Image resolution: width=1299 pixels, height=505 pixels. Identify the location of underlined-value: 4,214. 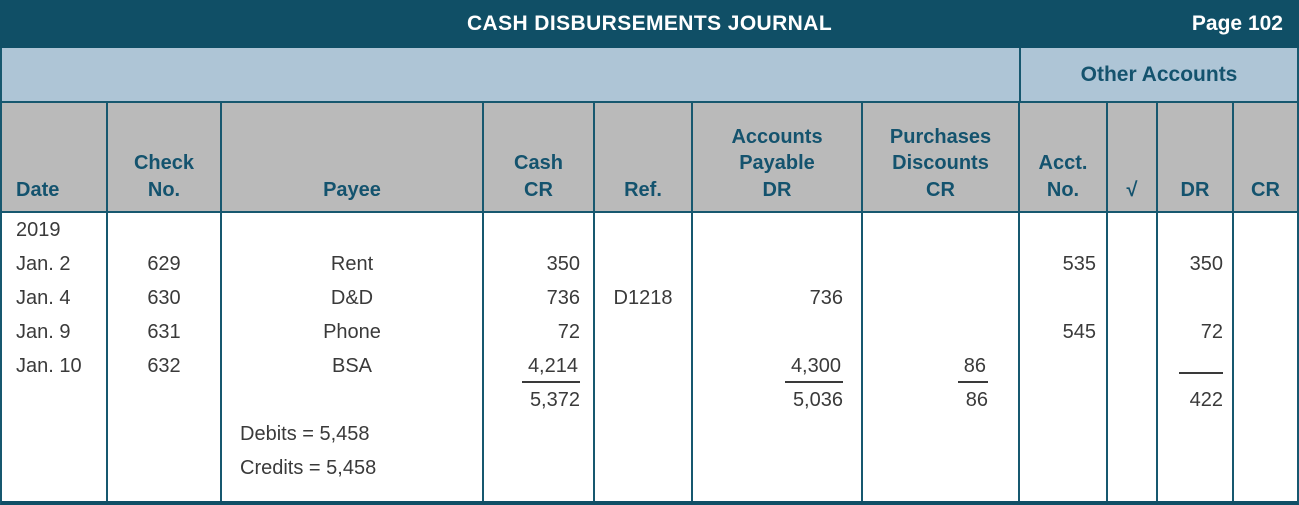
(550, 366).